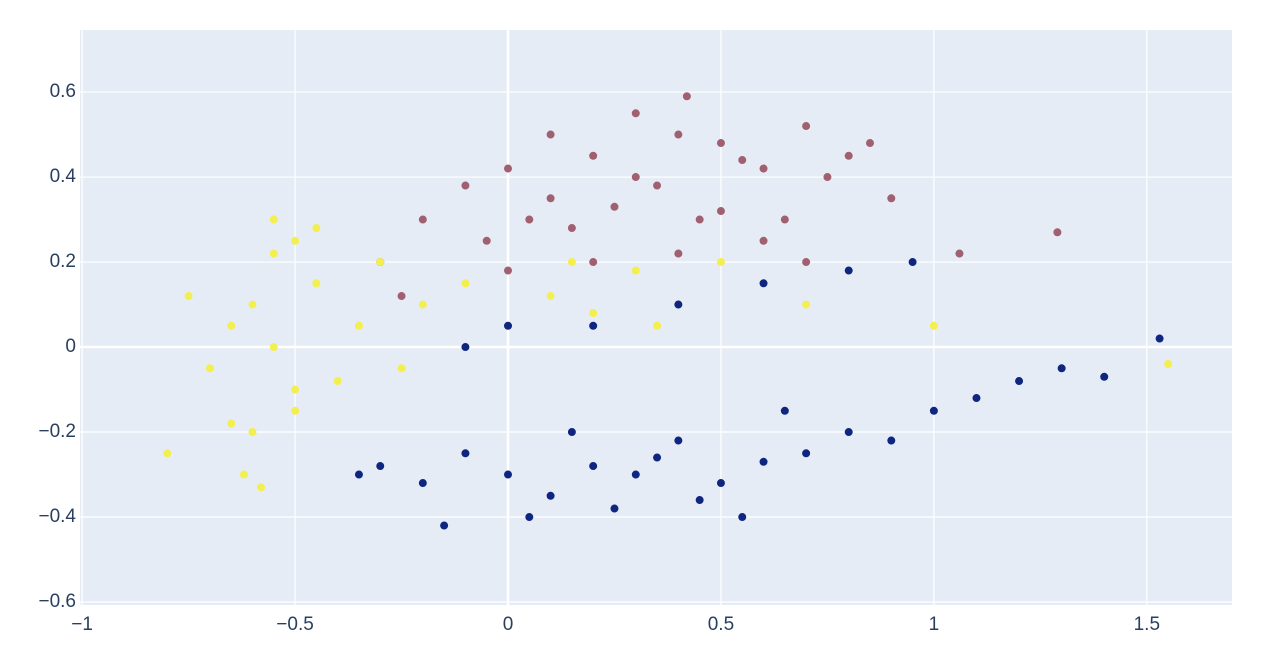 This screenshot has height=662, width=1262. Describe the element at coordinates (82, 624) in the screenshot. I see `x-tick-label: −1` at that location.